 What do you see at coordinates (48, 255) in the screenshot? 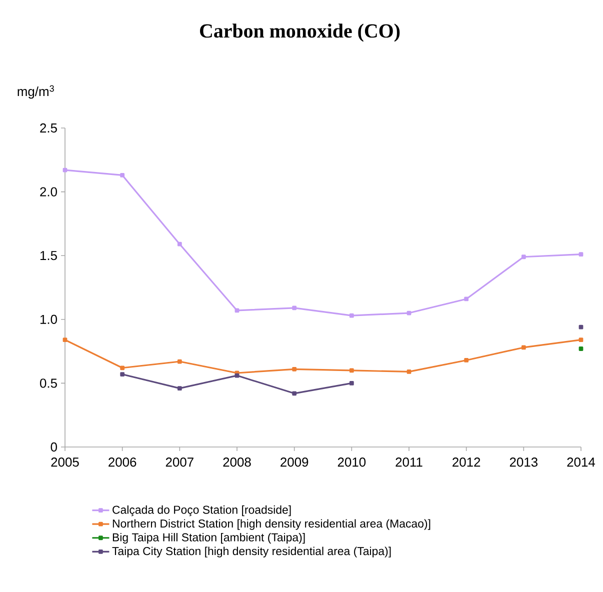
I see `y-tick-label: 1.5` at bounding box center [48, 255].